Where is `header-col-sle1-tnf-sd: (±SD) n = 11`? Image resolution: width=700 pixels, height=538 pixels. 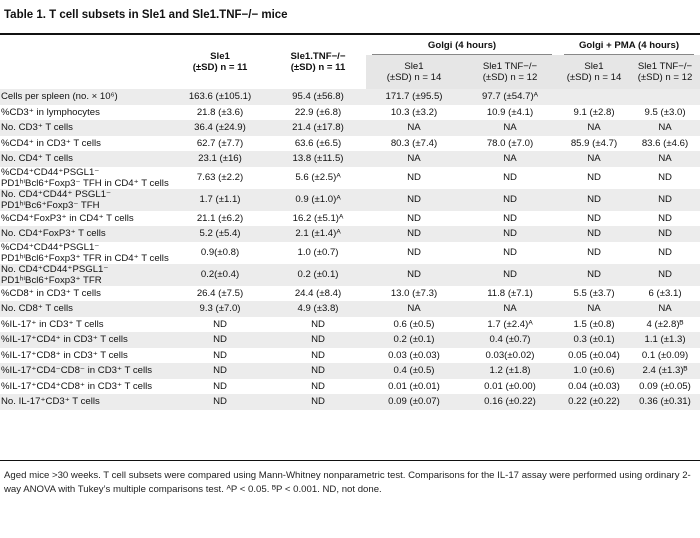
header-col-sle1-tnf-sd: (±SD) n = 11 is located at coordinates (318, 67).